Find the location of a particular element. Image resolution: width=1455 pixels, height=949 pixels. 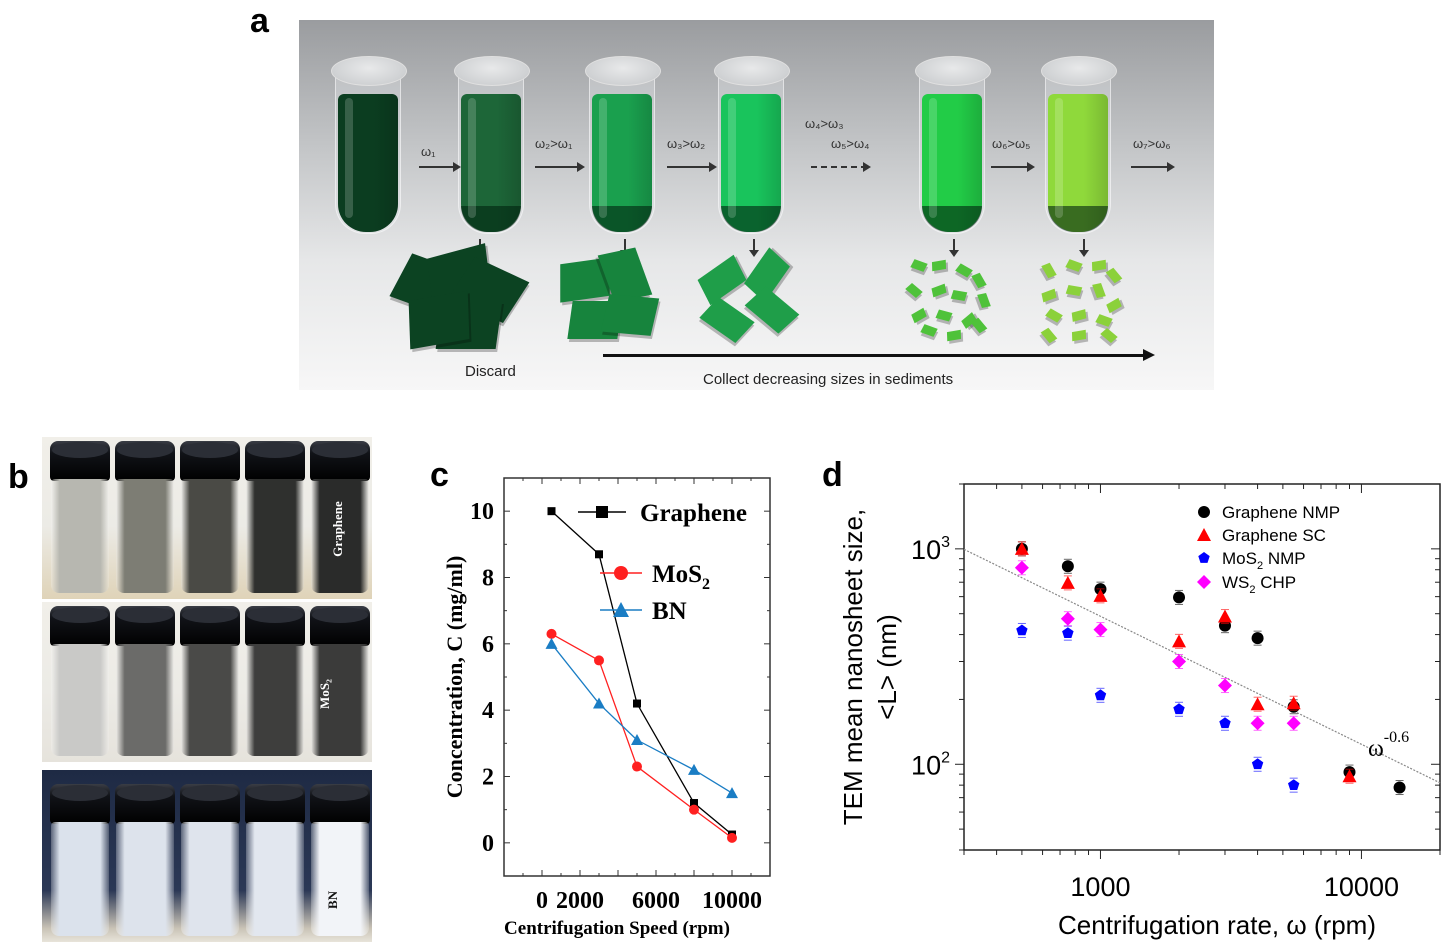

vial-photo-2: BN is located at coordinates (207, 856).